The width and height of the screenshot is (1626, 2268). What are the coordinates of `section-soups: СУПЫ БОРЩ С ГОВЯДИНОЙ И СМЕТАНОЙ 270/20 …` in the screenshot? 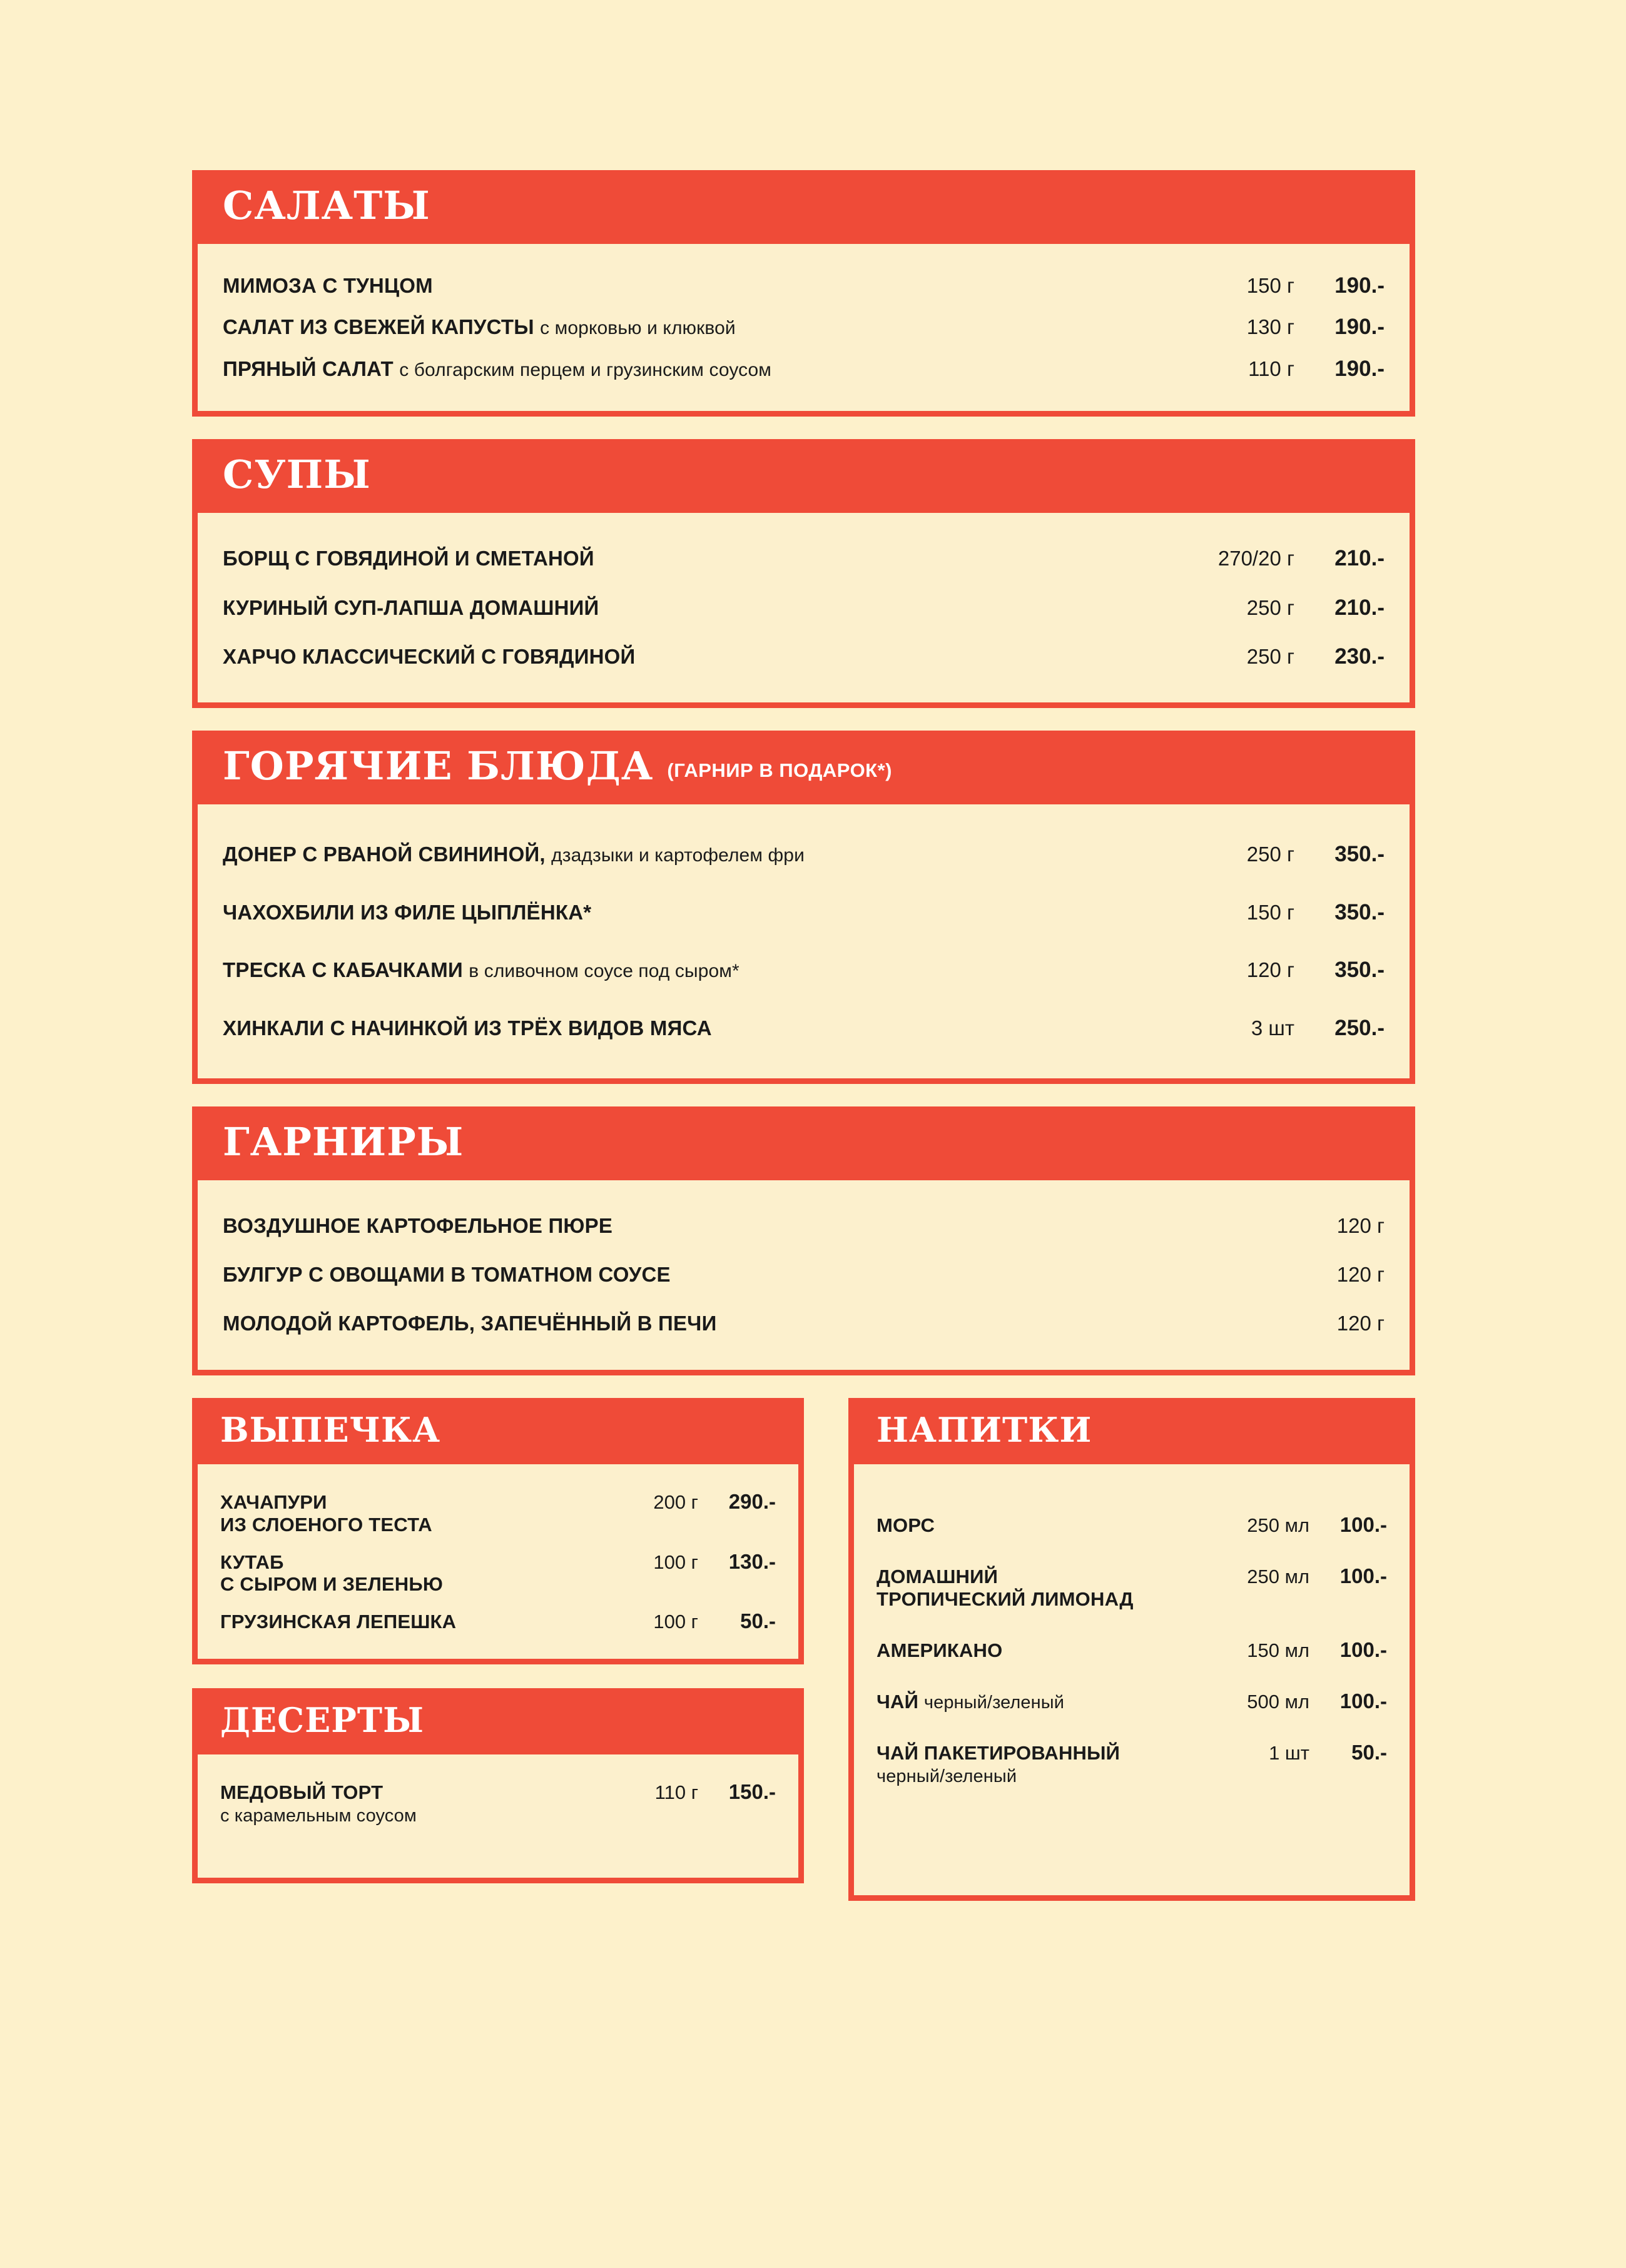 It's located at (803, 574).